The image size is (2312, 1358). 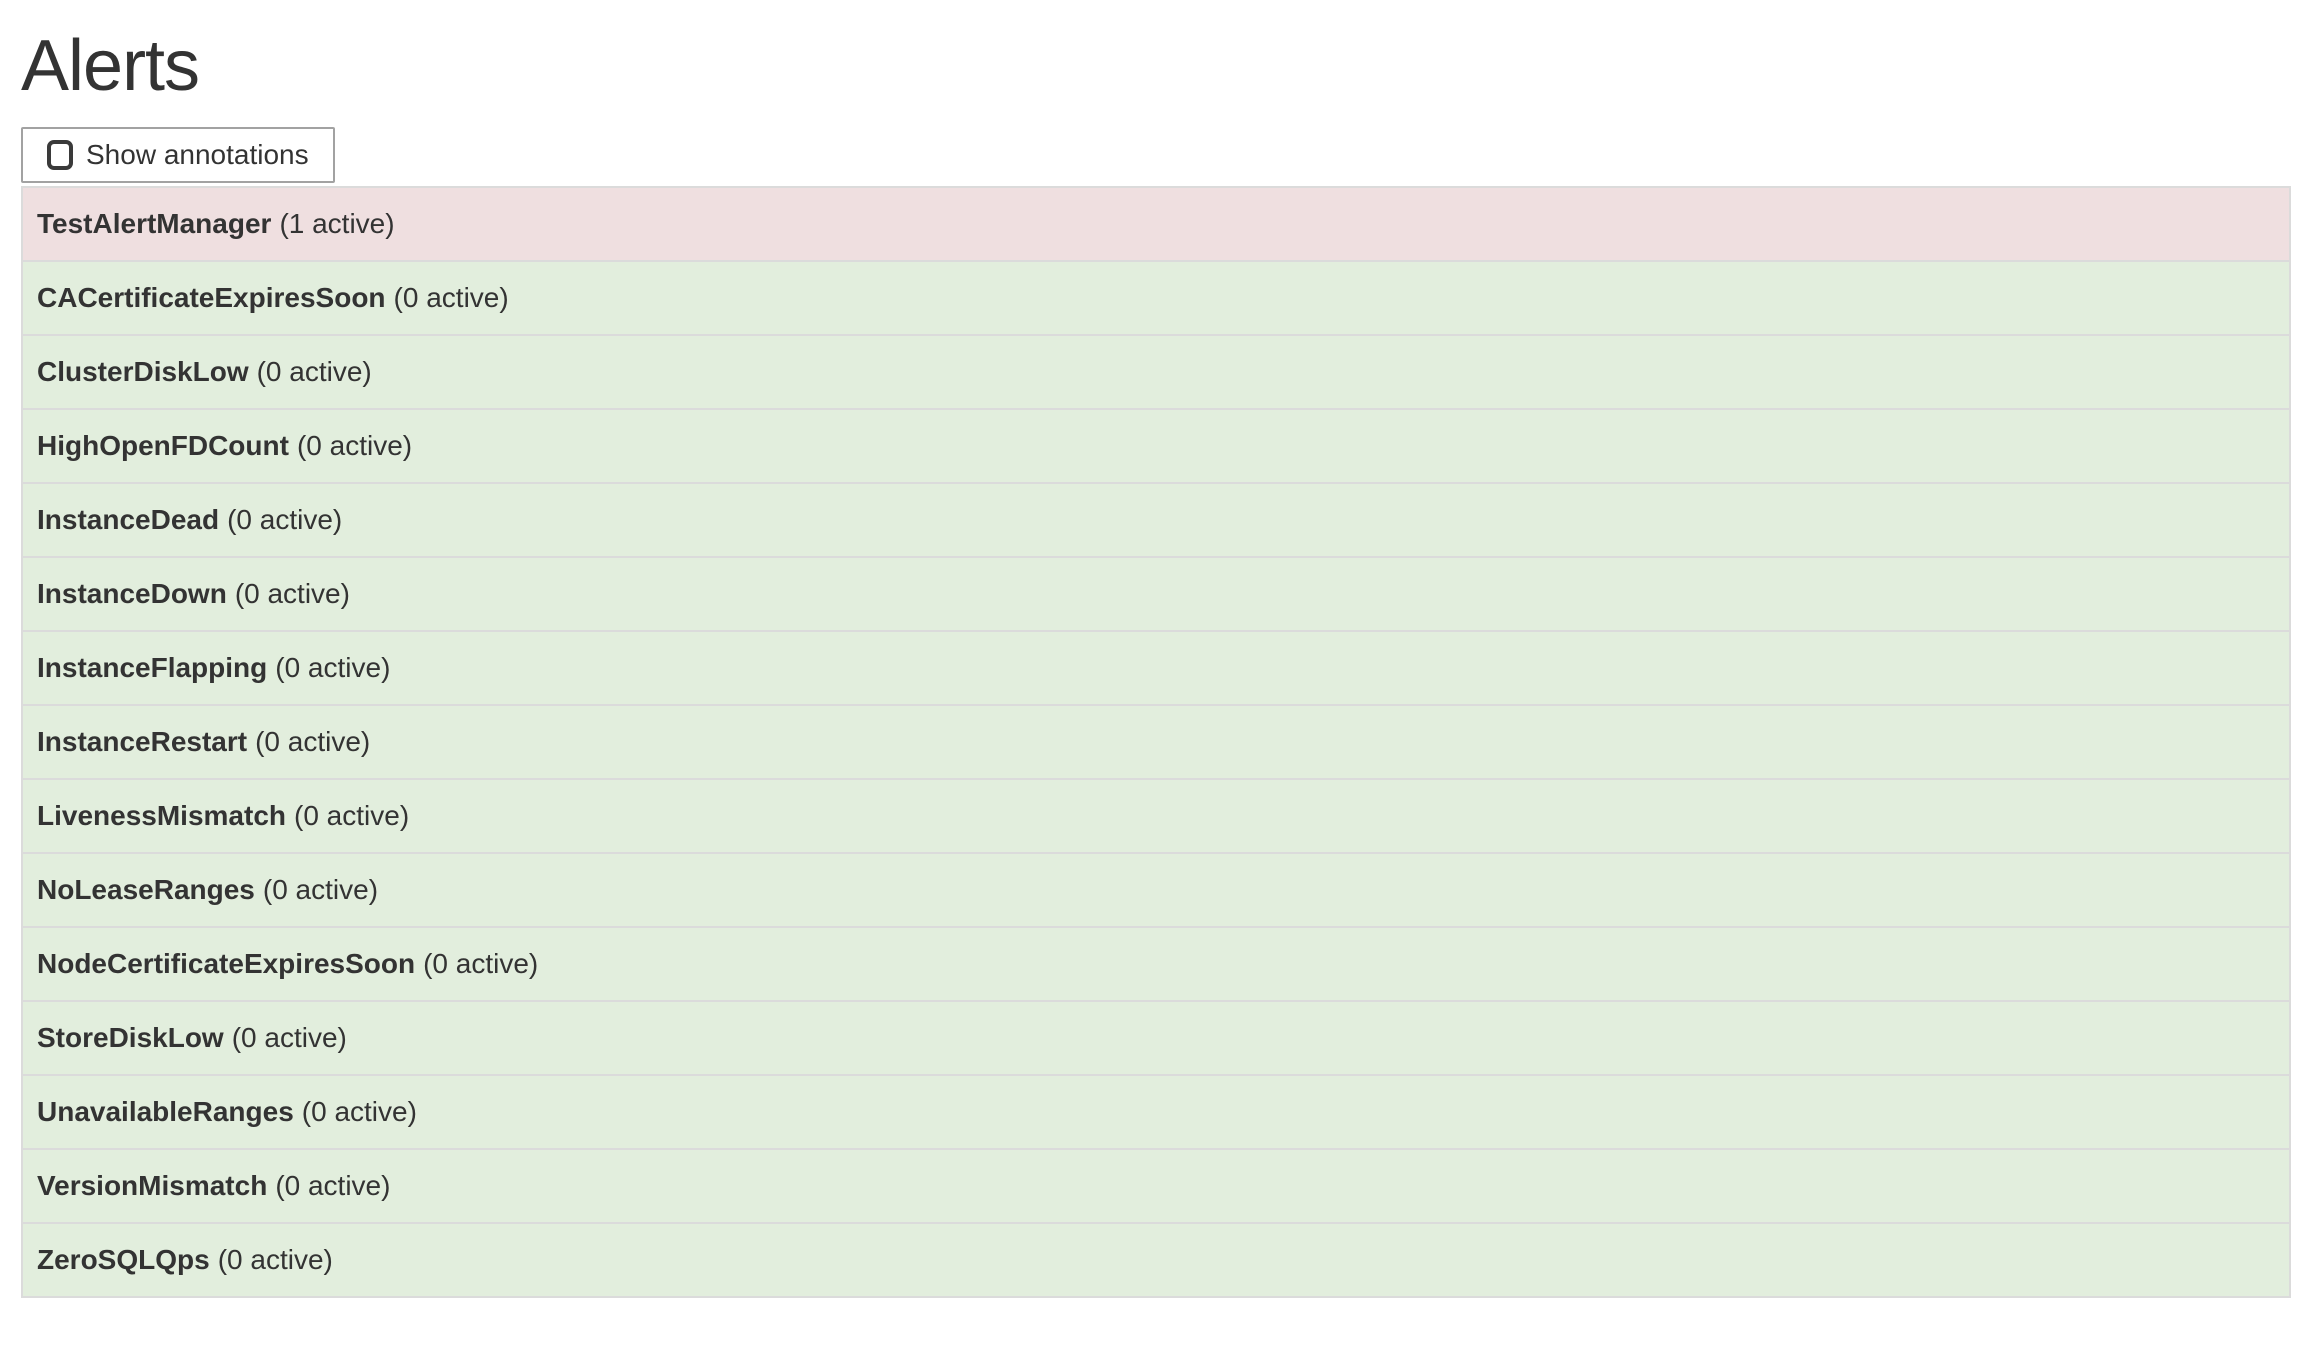 What do you see at coordinates (154, 223) in the screenshot?
I see `alert-name: TestAlertManager` at bounding box center [154, 223].